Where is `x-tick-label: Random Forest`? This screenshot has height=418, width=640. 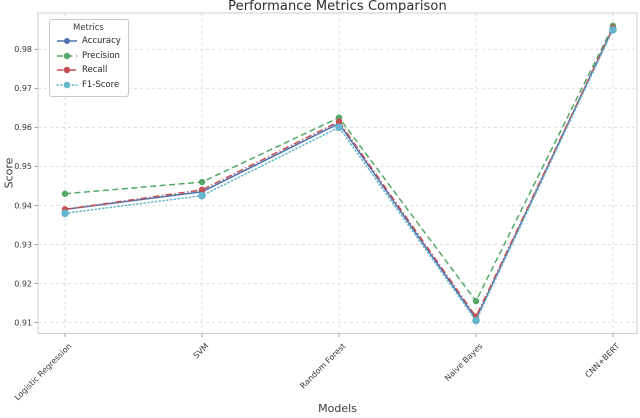 x-tick-label: Random Forest is located at coordinates (322, 366).